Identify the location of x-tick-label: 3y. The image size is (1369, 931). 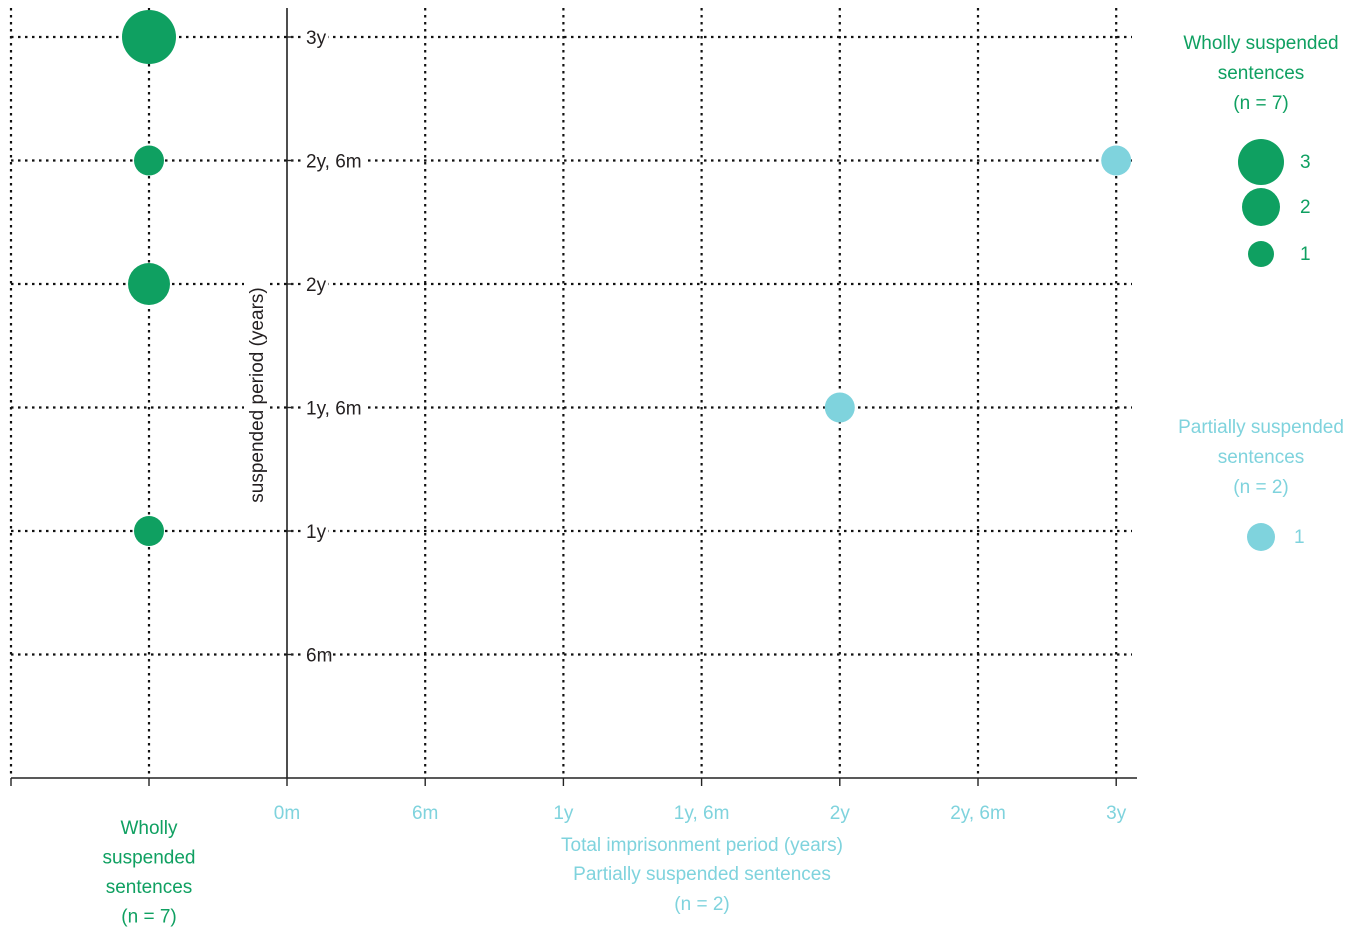
(1116, 813).